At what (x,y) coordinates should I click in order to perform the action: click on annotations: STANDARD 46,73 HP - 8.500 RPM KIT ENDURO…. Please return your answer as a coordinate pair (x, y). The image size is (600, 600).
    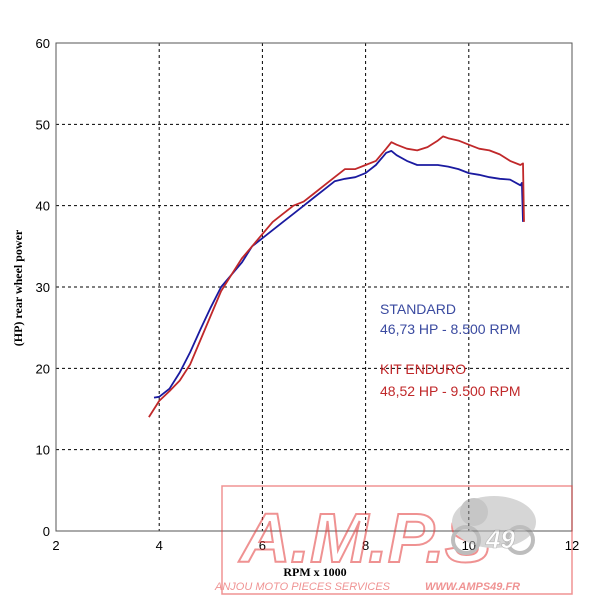
    Looking at the image, I should click on (450, 350).